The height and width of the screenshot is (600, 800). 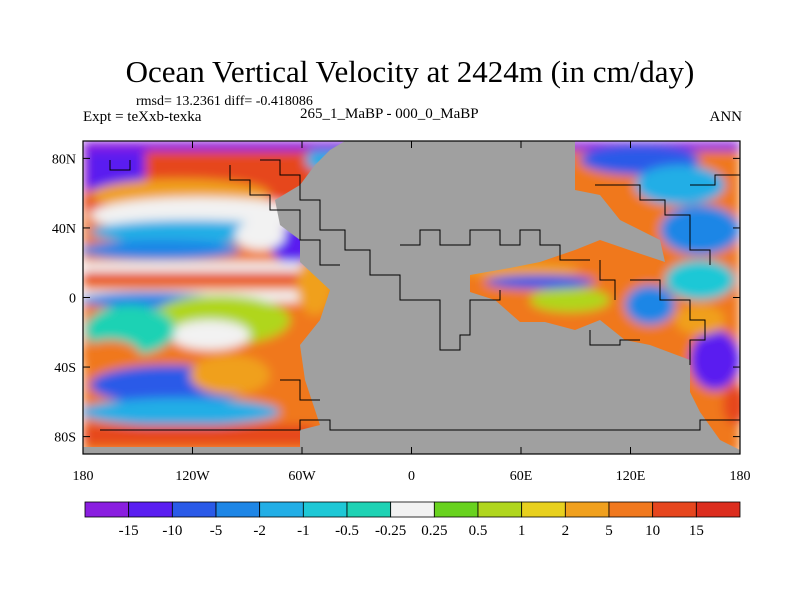 What do you see at coordinates (65, 438) in the screenshot?
I see `lat-tick-label: 80S` at bounding box center [65, 438].